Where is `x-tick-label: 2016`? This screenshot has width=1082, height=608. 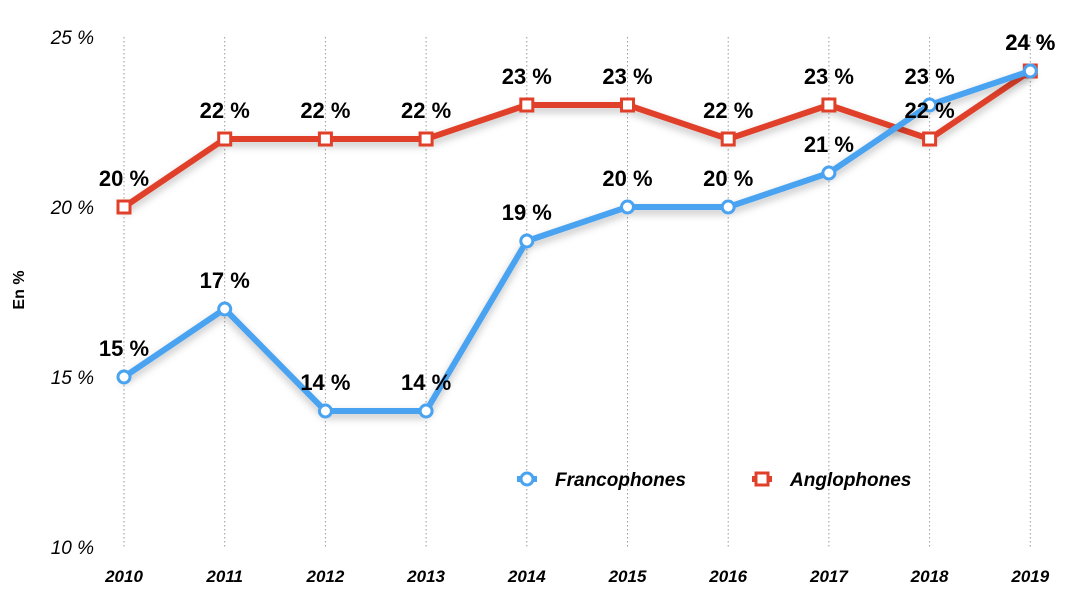
x-tick-label: 2016 is located at coordinates (727, 576).